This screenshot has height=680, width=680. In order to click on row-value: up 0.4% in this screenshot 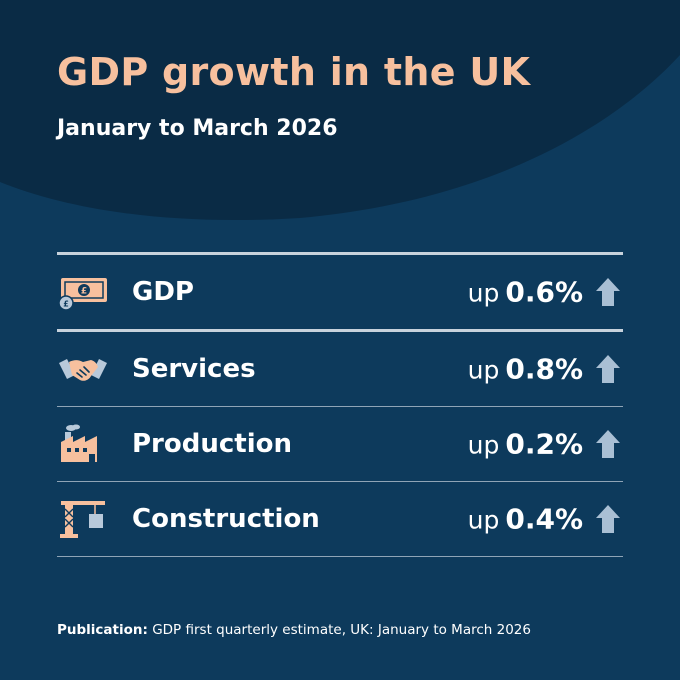, I will do `click(525, 519)`.